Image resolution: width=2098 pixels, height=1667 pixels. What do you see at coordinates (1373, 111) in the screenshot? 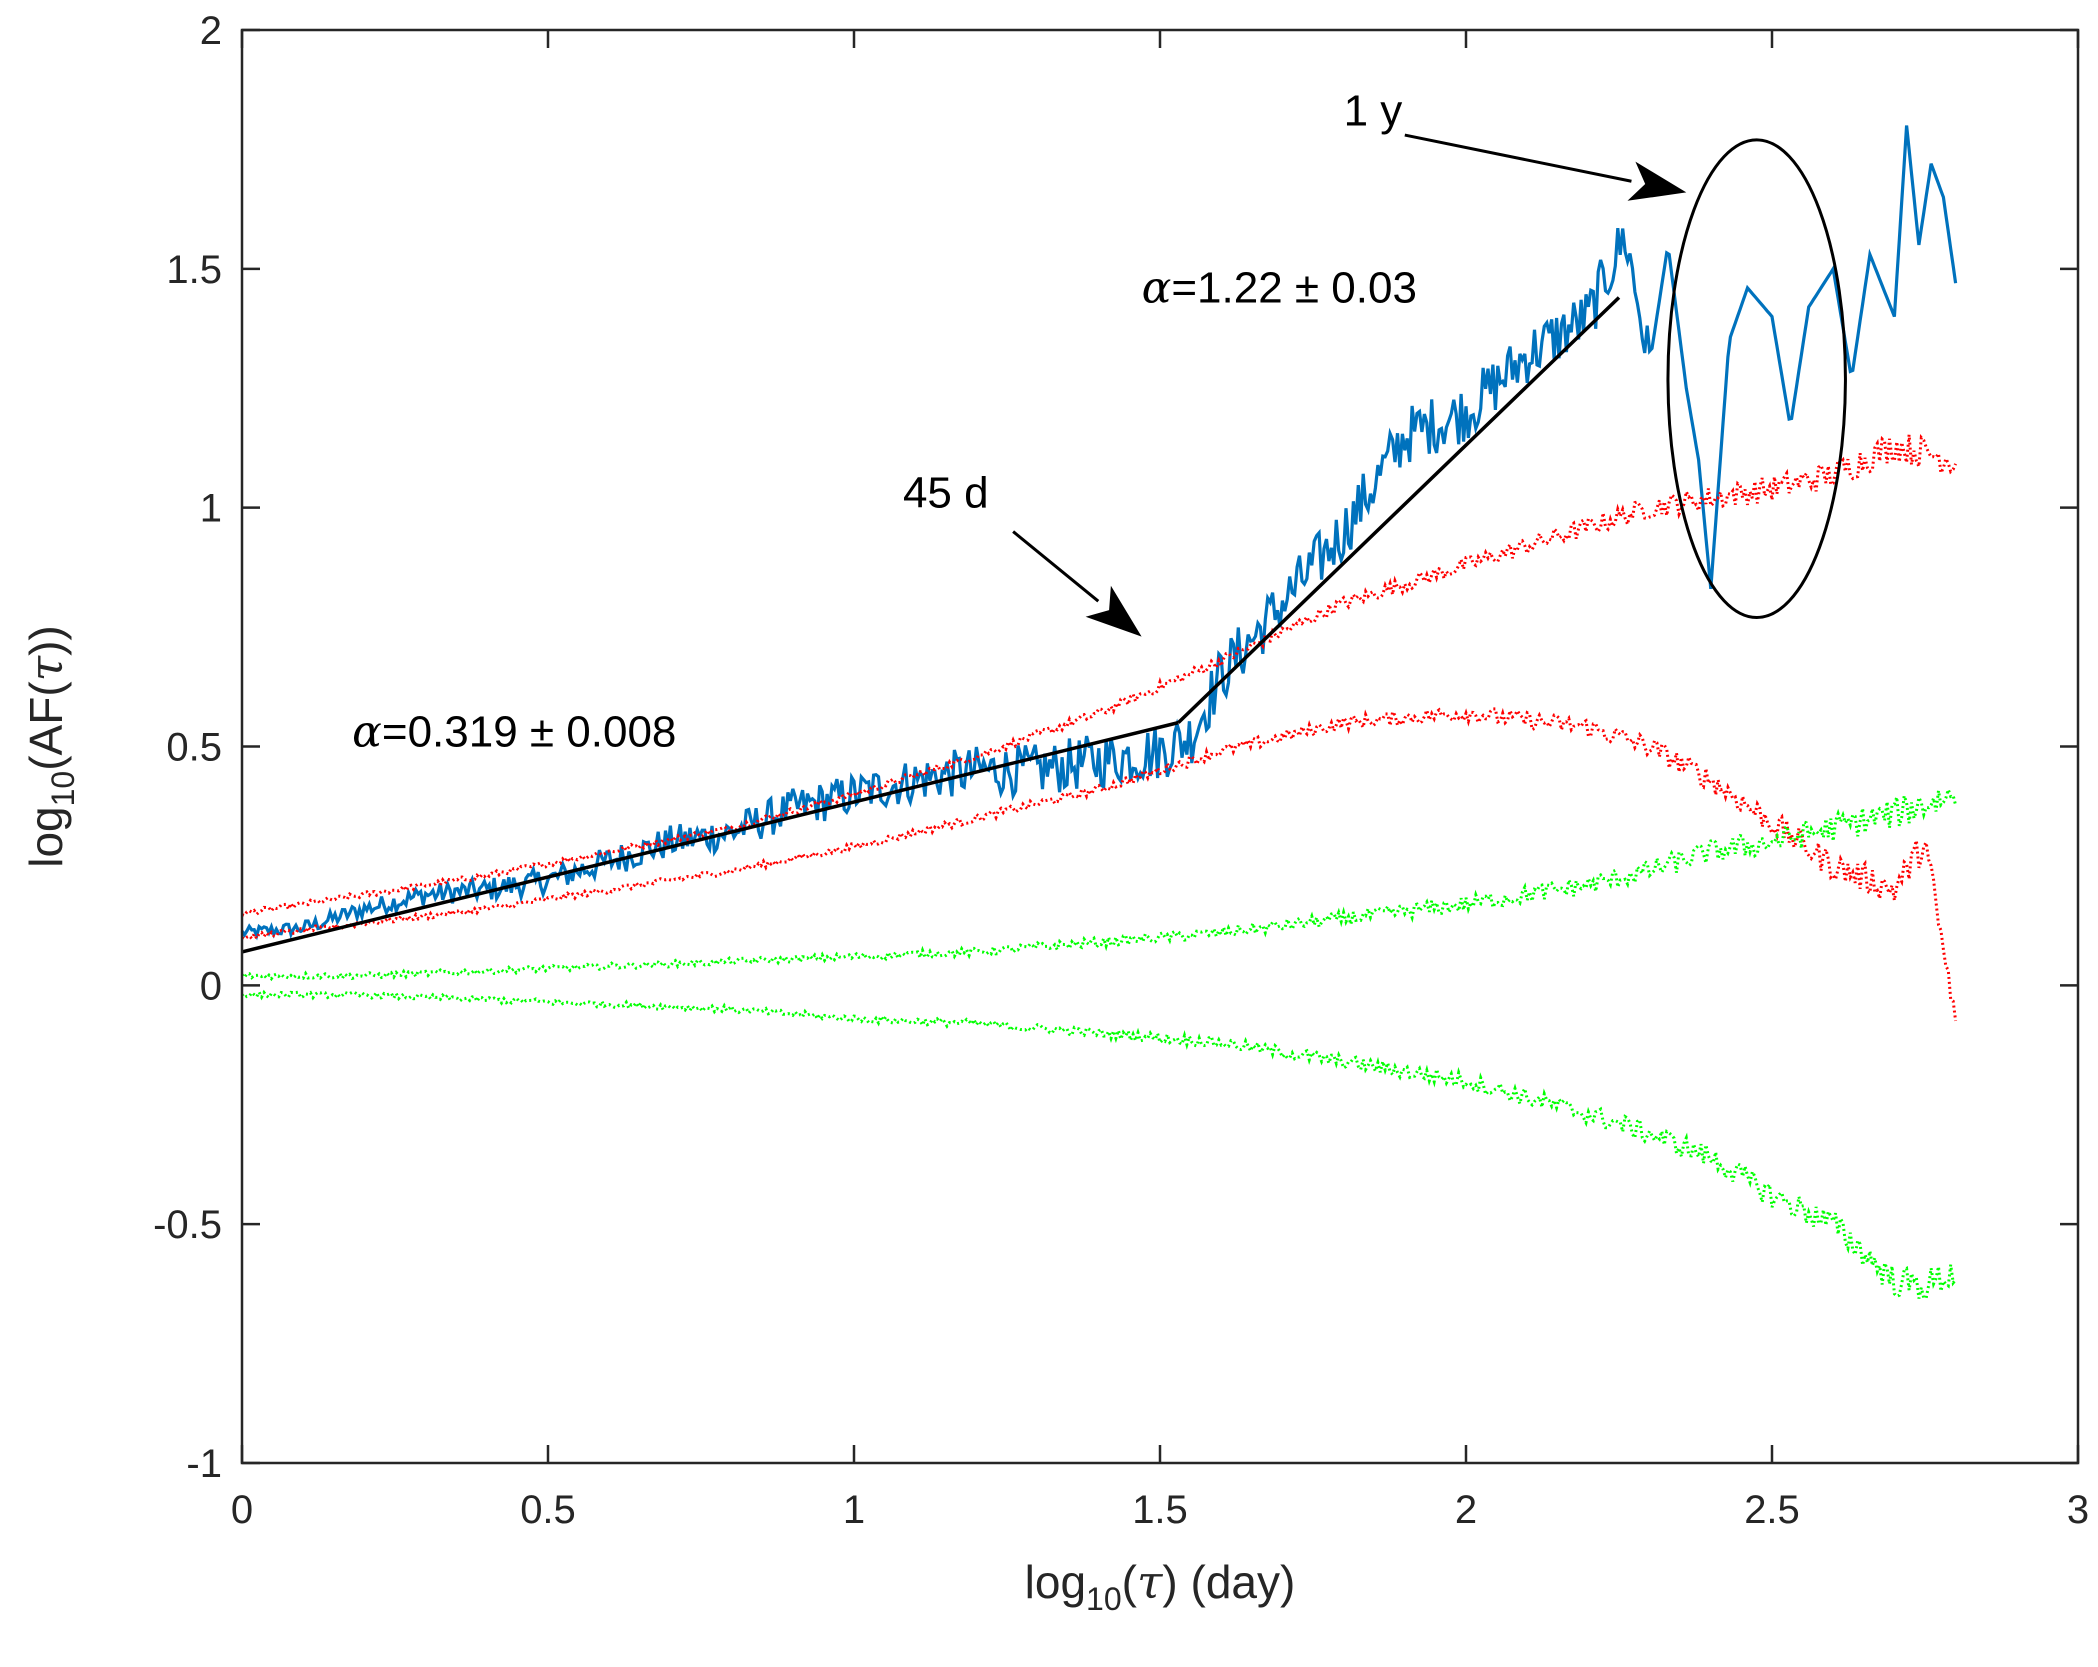
I see `annotation-1y: 1 y` at bounding box center [1373, 111].